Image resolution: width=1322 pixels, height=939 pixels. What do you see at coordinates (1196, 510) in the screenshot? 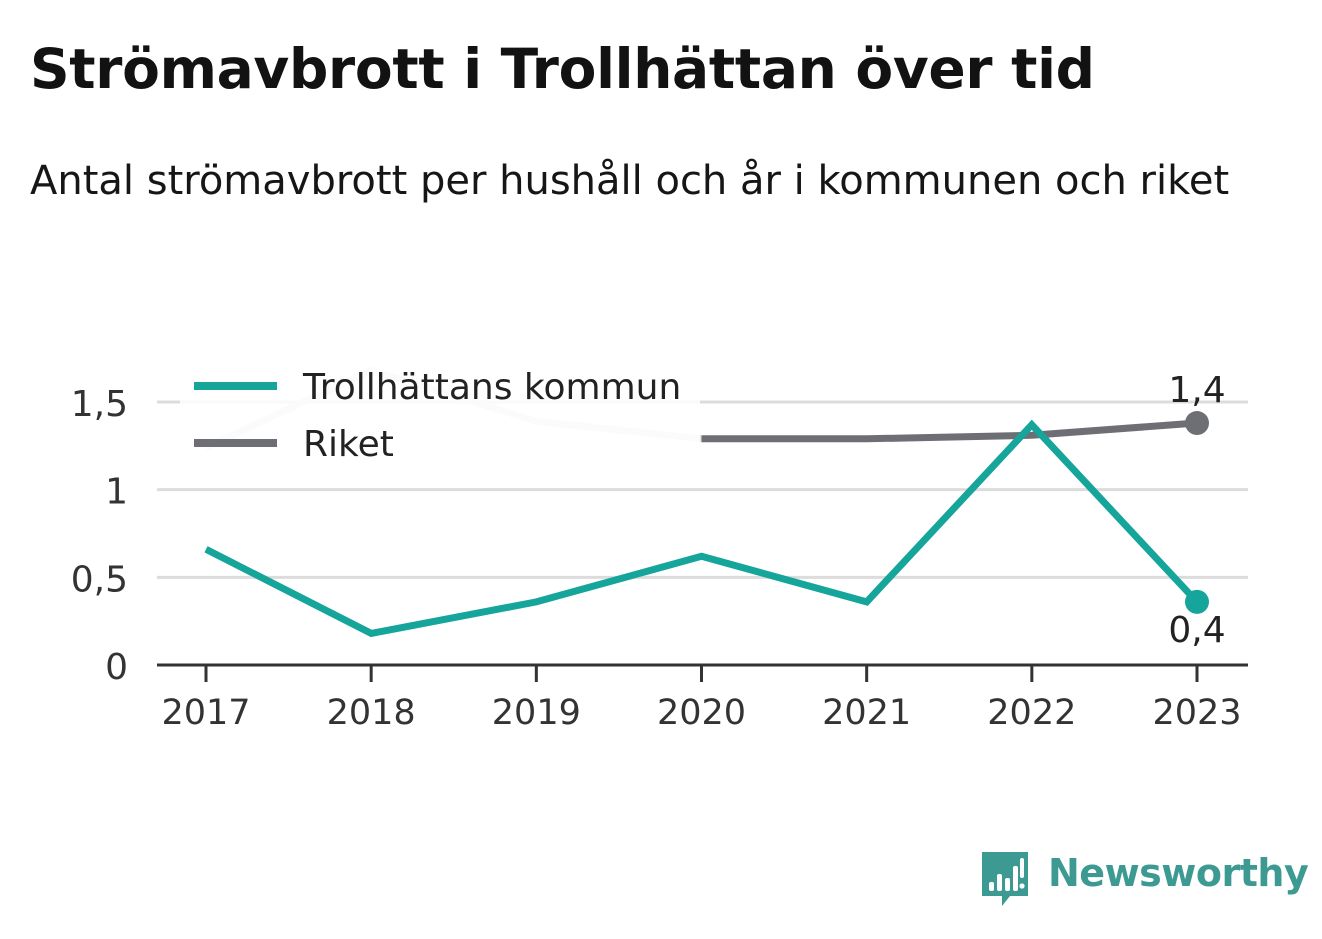
I see `data-labels: 1,4 0,4` at bounding box center [1196, 510].